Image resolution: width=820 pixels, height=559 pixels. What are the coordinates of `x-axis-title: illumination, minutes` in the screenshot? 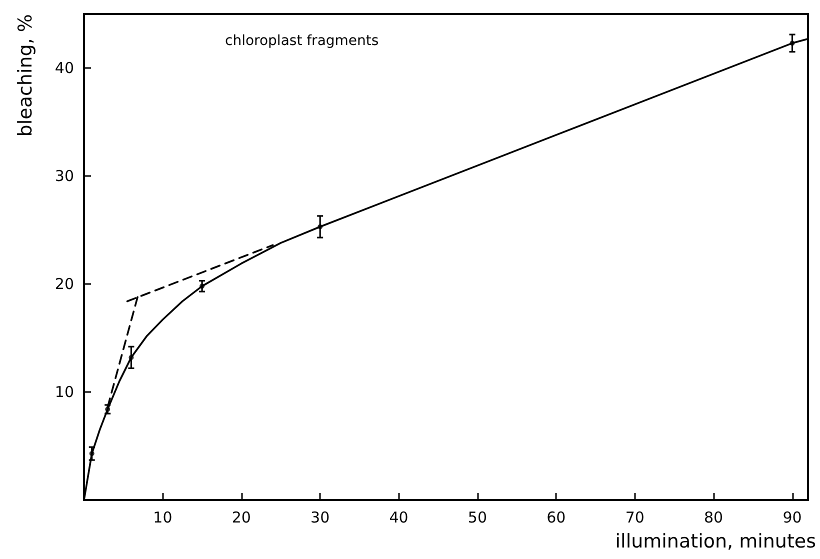 It's located at (715, 541).